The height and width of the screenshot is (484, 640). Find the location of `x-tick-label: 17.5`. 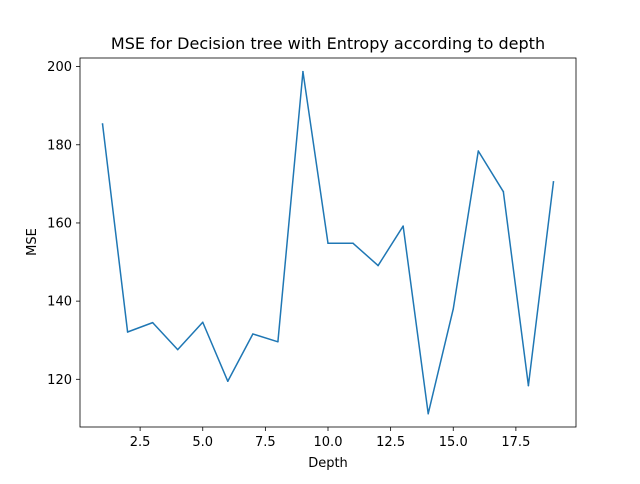

x-tick-label: 17.5 is located at coordinates (515, 442).